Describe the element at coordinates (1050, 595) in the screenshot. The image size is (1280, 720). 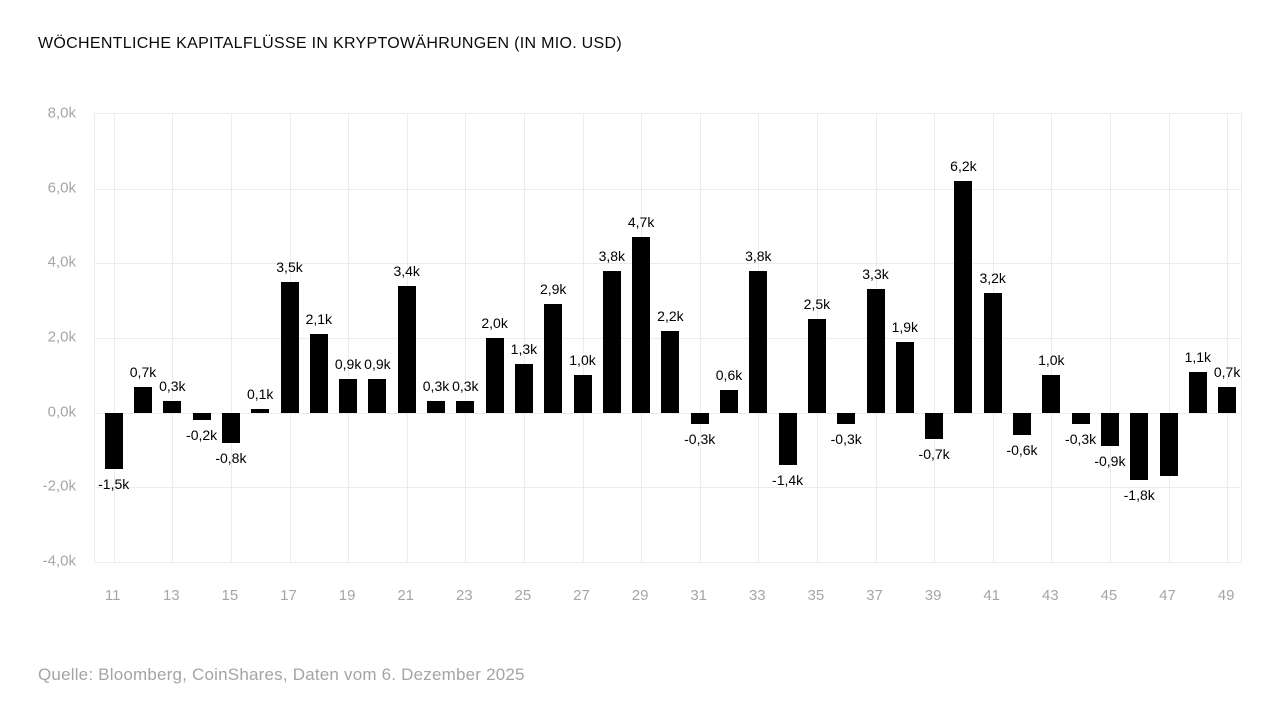
I see `x-axis-tick-label: 43` at that location.